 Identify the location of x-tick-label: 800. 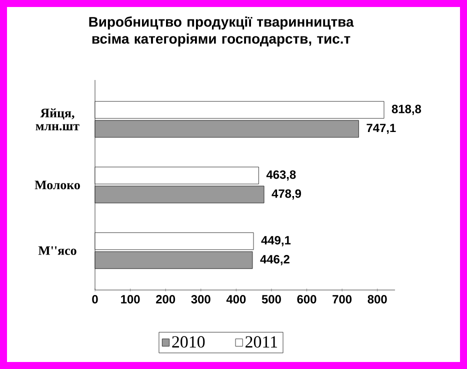
(377, 299).